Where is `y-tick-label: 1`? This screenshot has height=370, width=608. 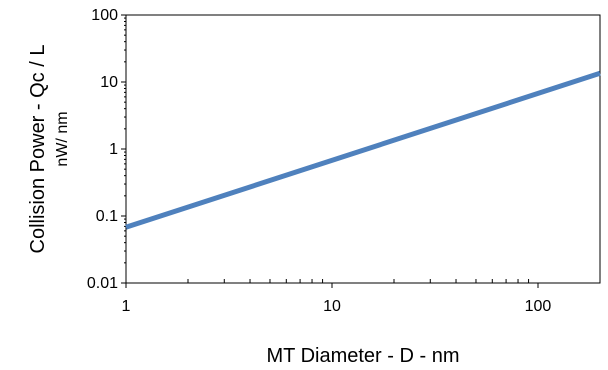 y-tick-label: 1 is located at coordinates (113, 149).